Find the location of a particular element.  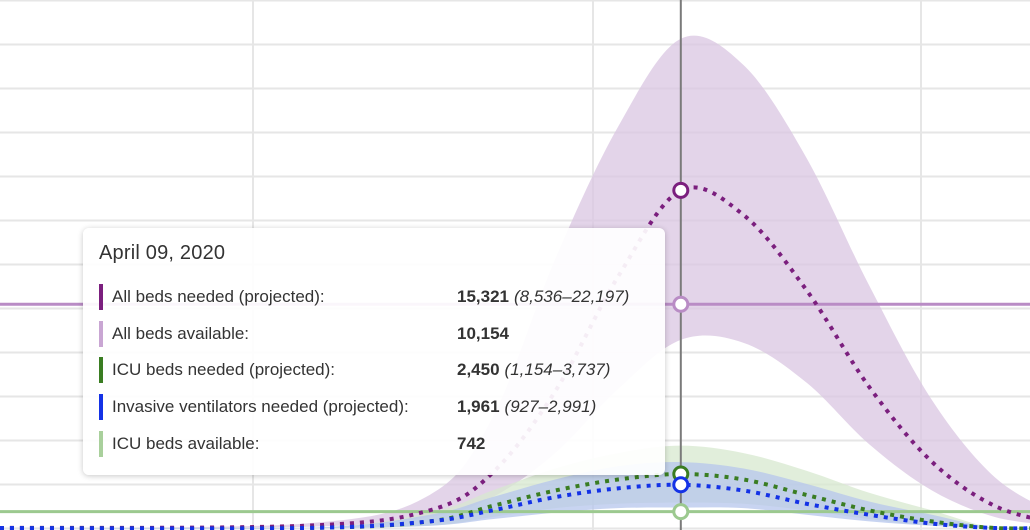

tooltip-value: 1,961 (927–2,991) is located at coordinates (526, 407).